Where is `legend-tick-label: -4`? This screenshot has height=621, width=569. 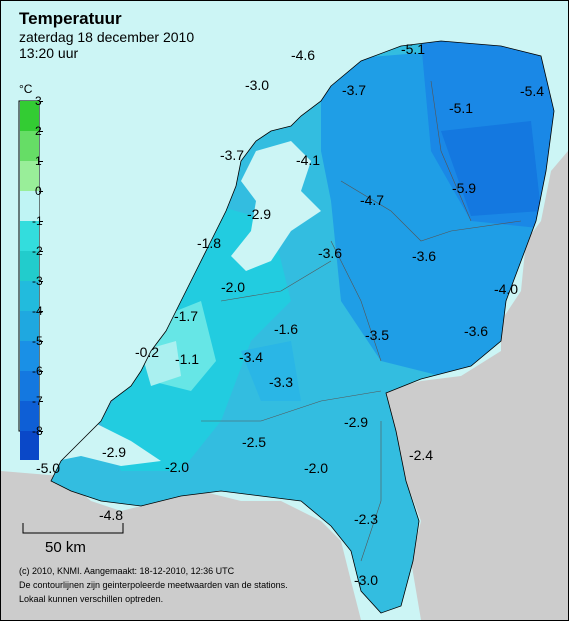
legend-tick-label: -4 is located at coordinates (37, 311).